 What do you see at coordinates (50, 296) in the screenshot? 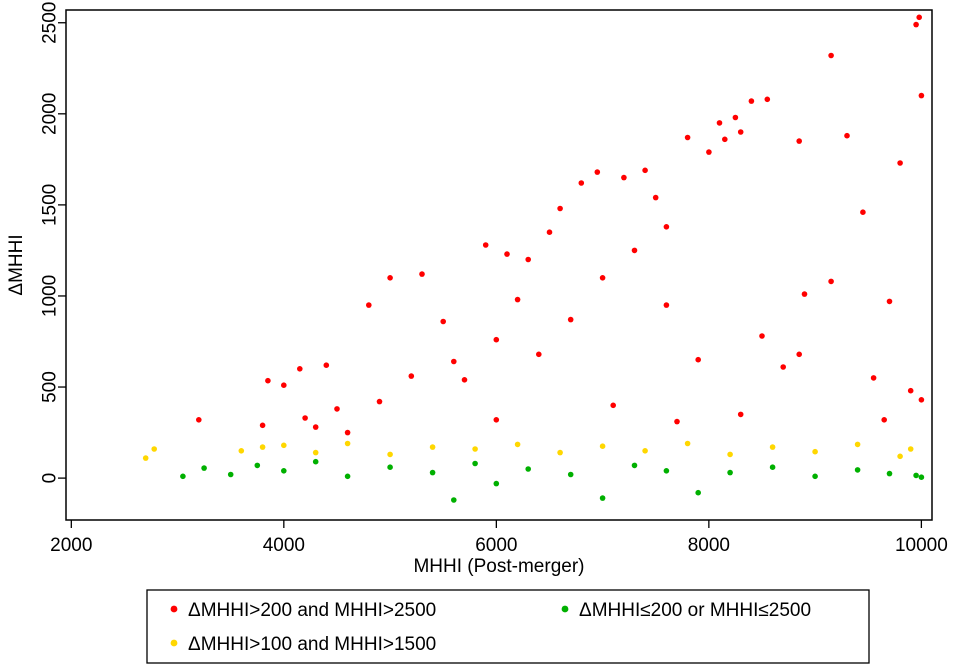
I see `y-tick-label: 1000` at bounding box center [50, 296].